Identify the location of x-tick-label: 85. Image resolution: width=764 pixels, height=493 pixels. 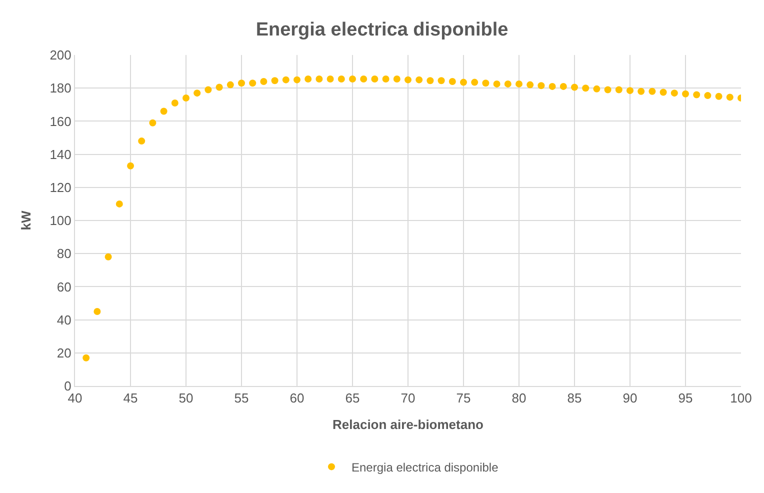
(574, 398).